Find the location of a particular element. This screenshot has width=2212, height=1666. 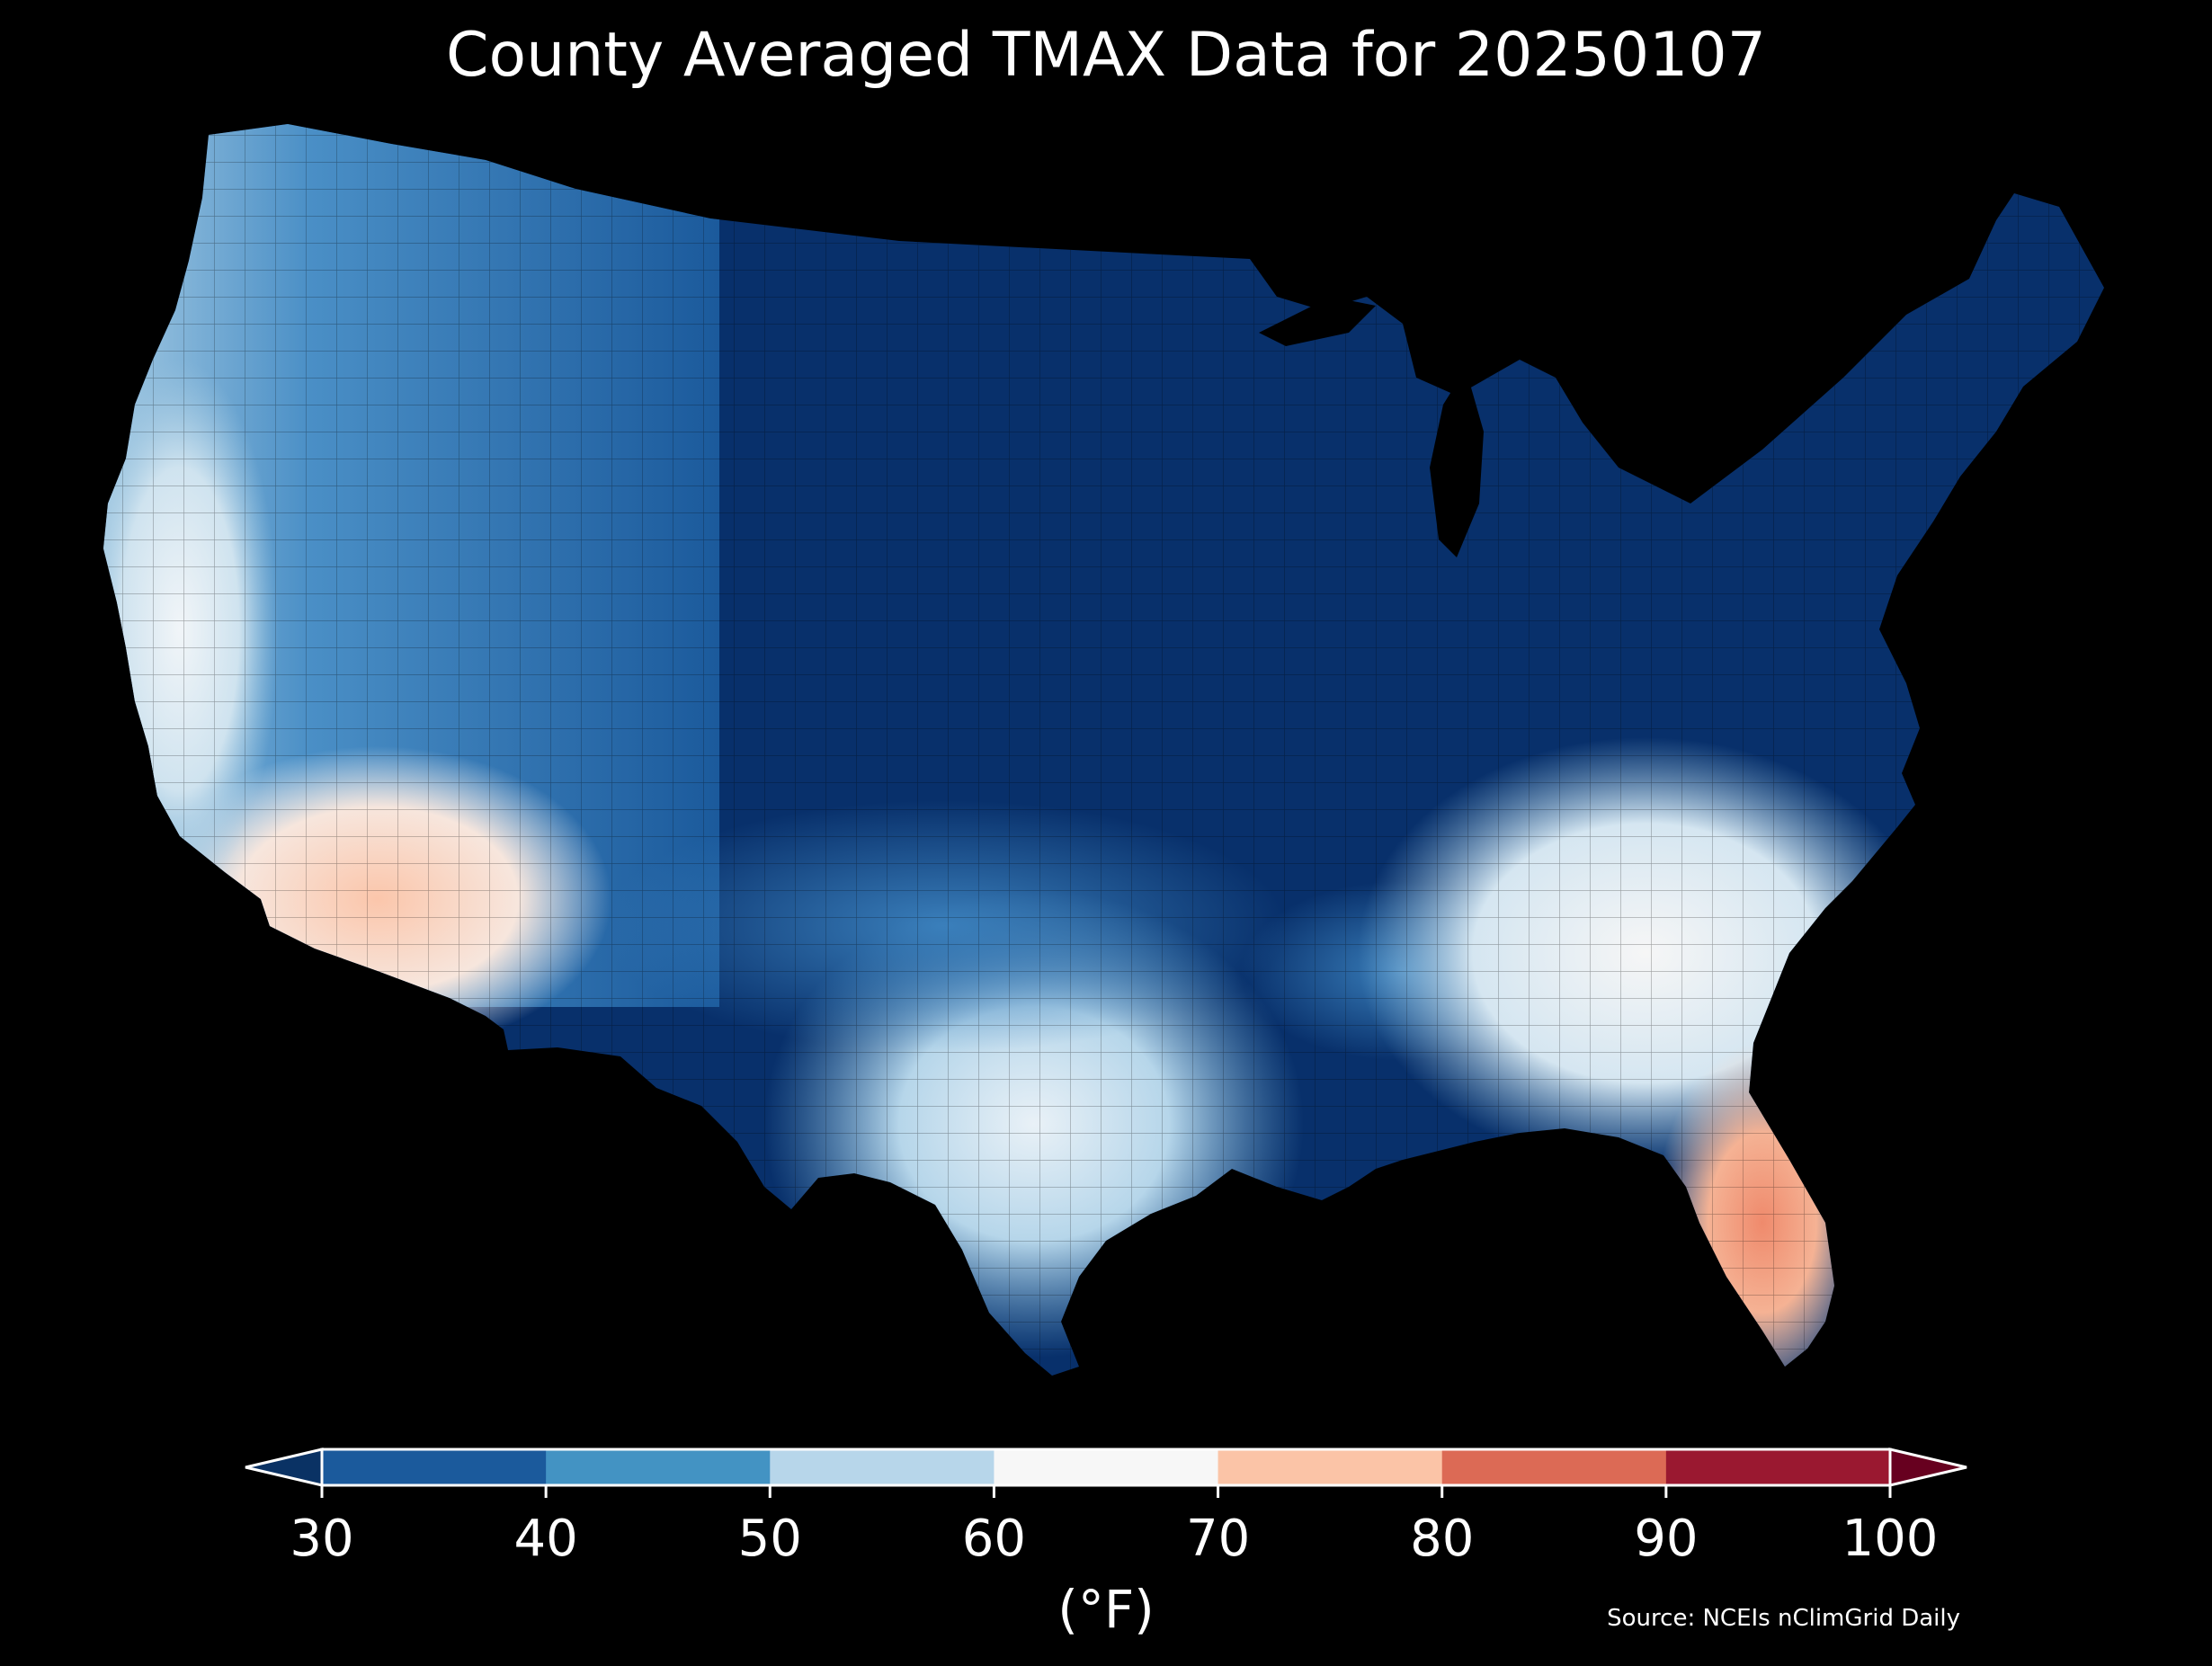

colorbar-tick-label: 90 is located at coordinates (1666, 1539).